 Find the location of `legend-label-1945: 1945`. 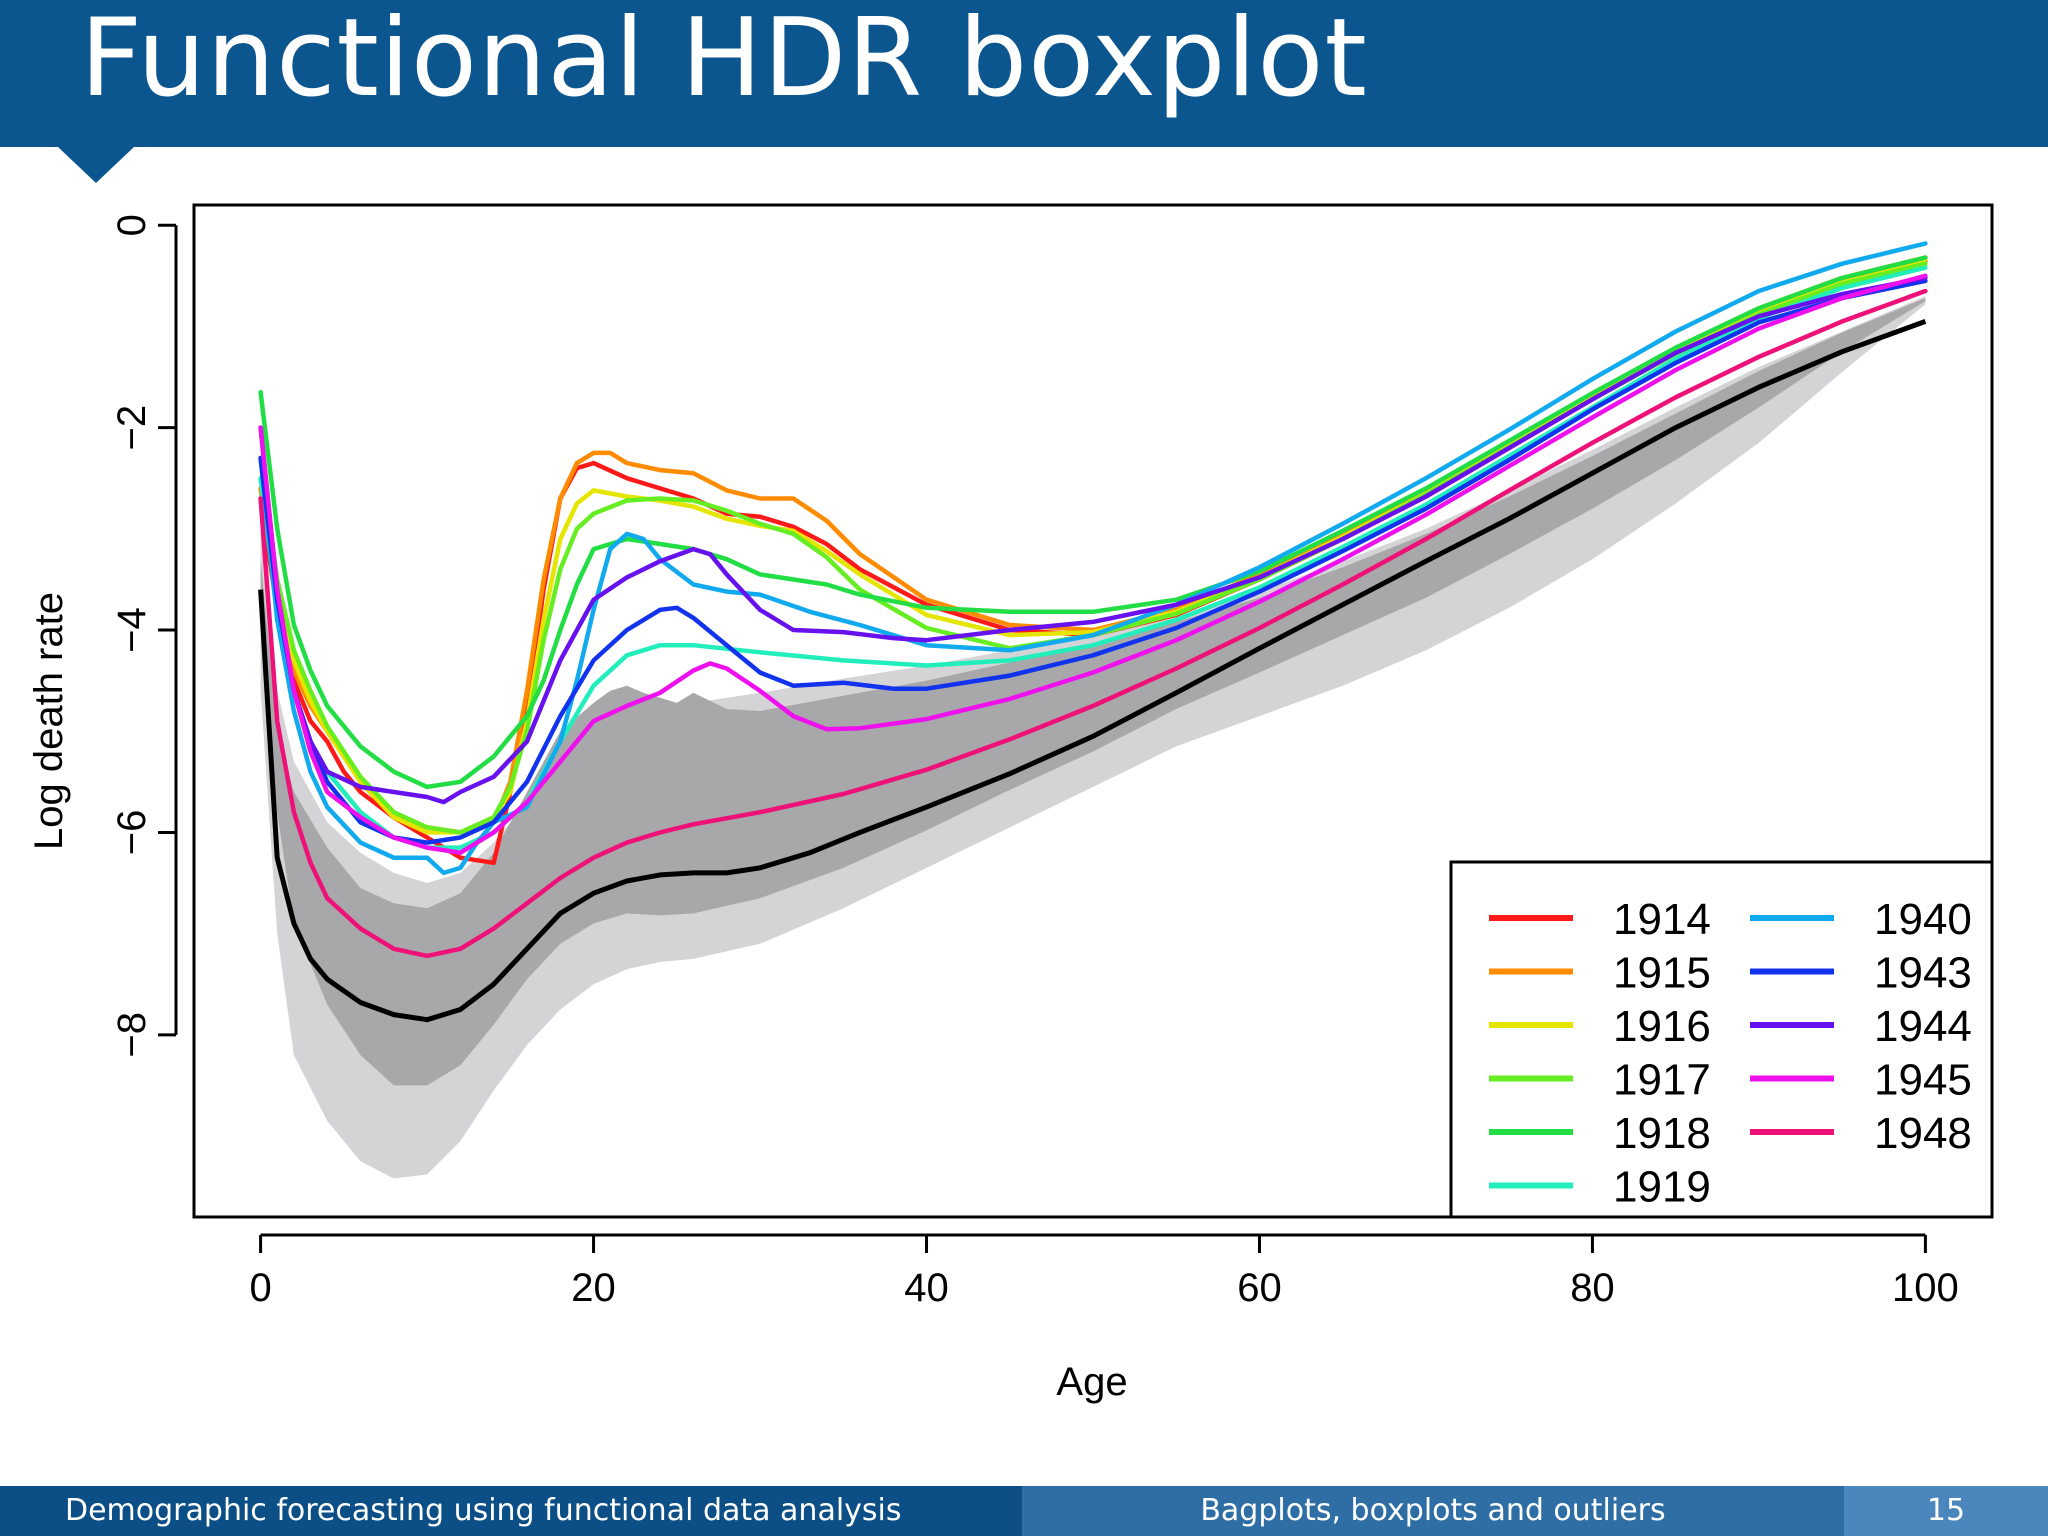

legend-label-1945: 1945 is located at coordinates (1923, 1080).